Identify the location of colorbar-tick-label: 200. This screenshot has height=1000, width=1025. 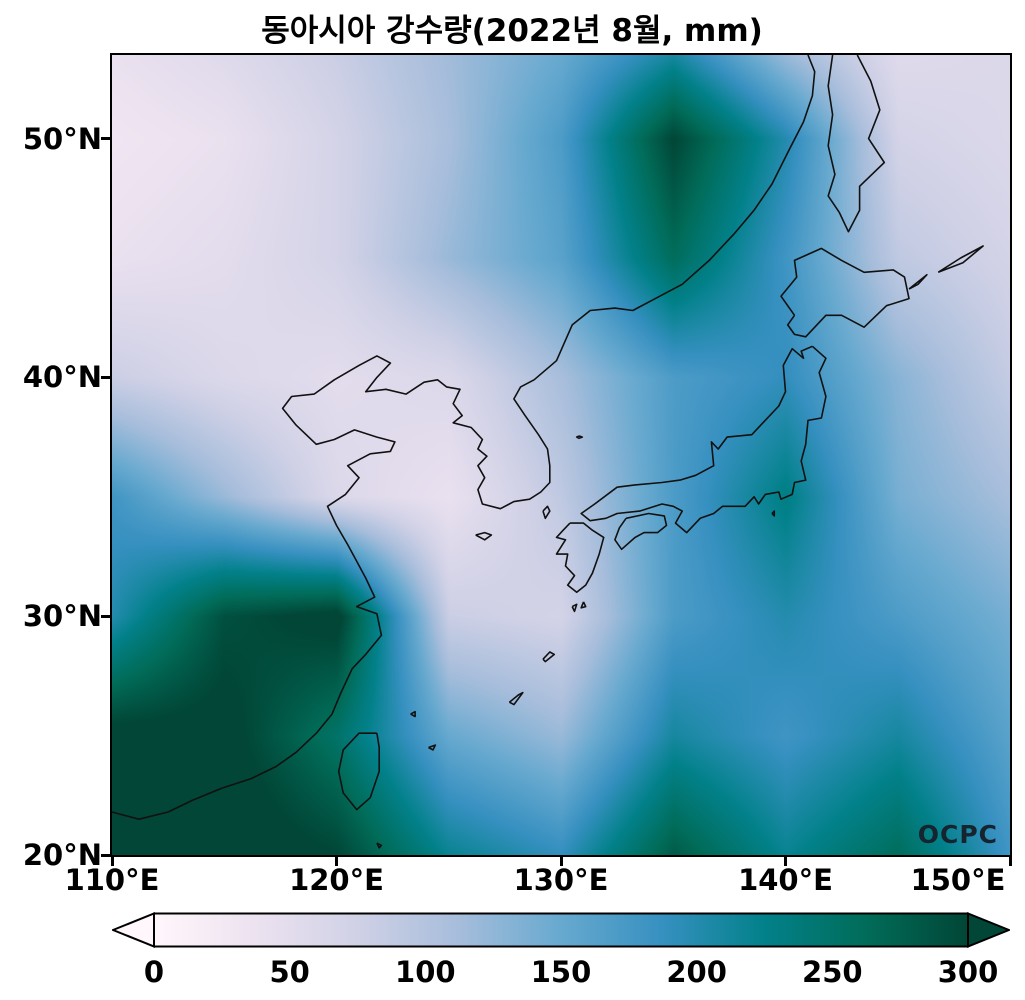
(696, 972).